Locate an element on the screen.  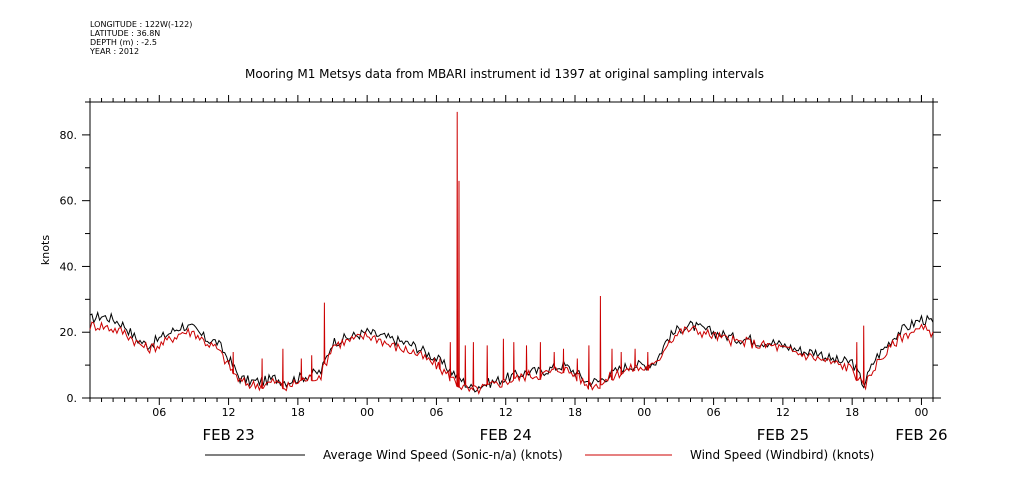
legend-label: Wind Speed (Windbird) (knots) is located at coordinates (782, 455).